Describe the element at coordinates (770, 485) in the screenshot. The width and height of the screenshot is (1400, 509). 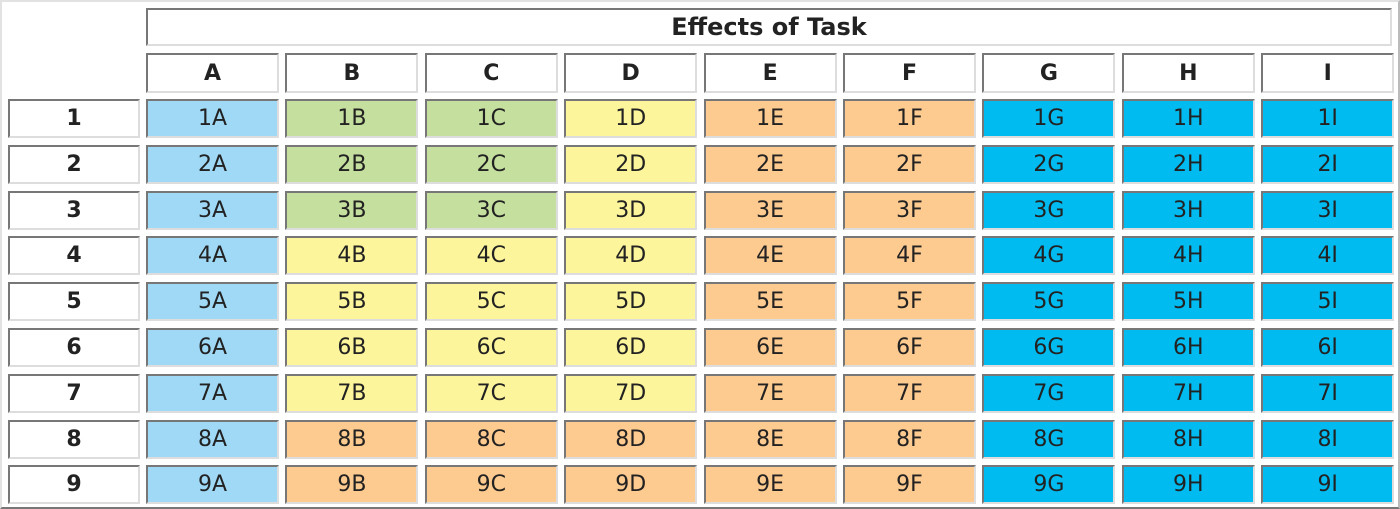
I see `grid-cell-9e: 9E` at that location.